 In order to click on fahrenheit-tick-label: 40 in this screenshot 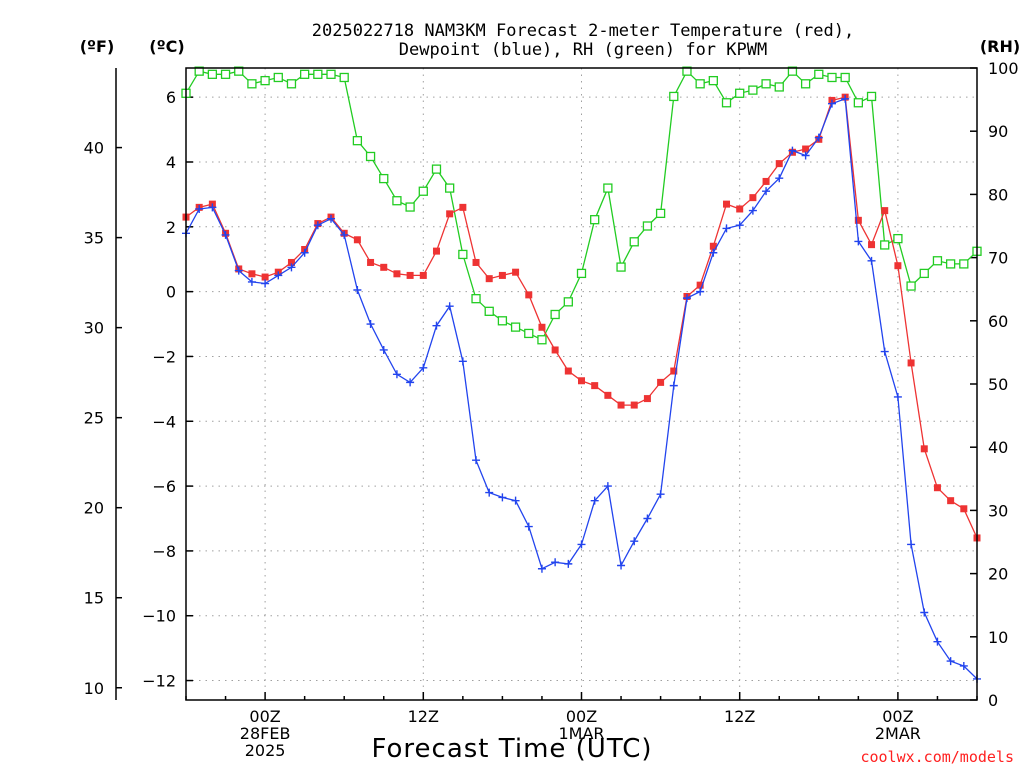, I will do `click(94, 148)`.